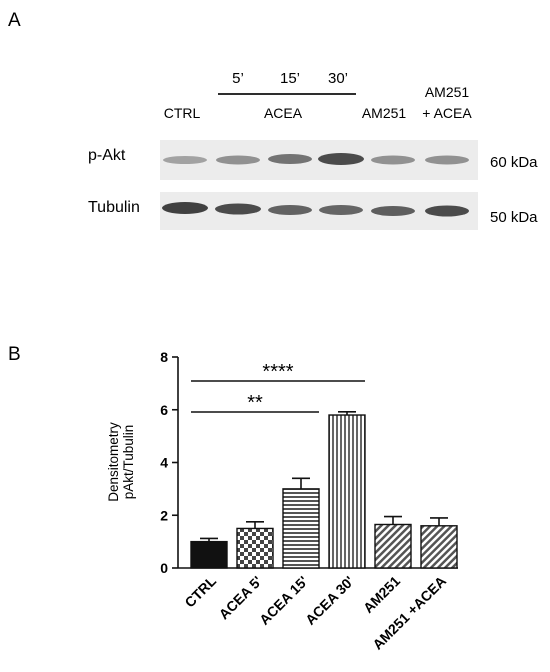 The width and height of the screenshot is (550, 672). I want to click on size-label-pakt: 60 kDa, so click(514, 162).